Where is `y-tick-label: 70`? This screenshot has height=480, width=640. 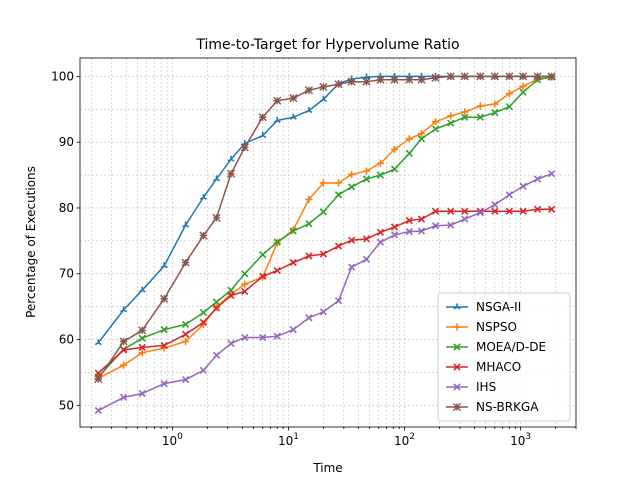 y-tick-label: 70 is located at coordinates (66, 274).